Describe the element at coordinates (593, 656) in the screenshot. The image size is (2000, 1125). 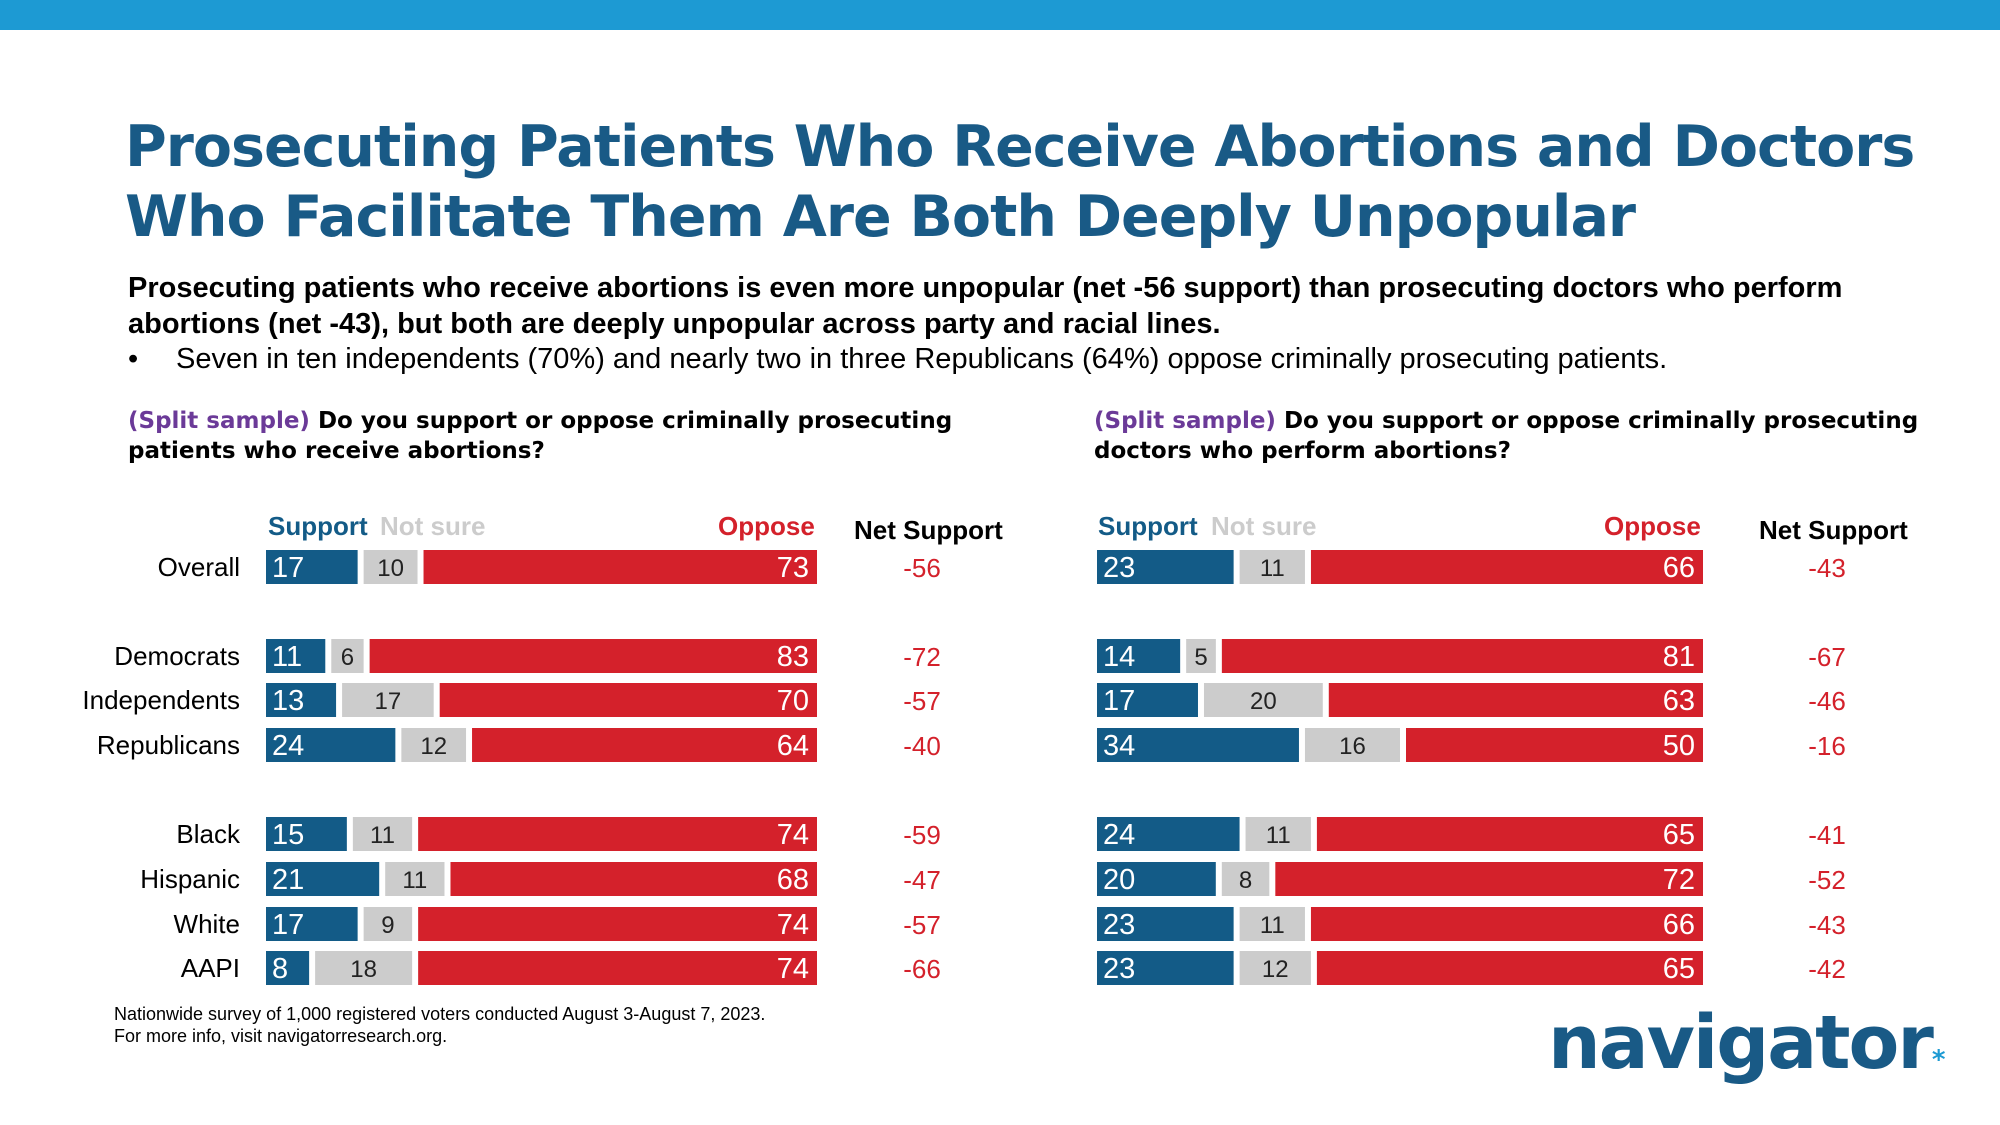
I see `left-bar-oppose-democrats` at that location.